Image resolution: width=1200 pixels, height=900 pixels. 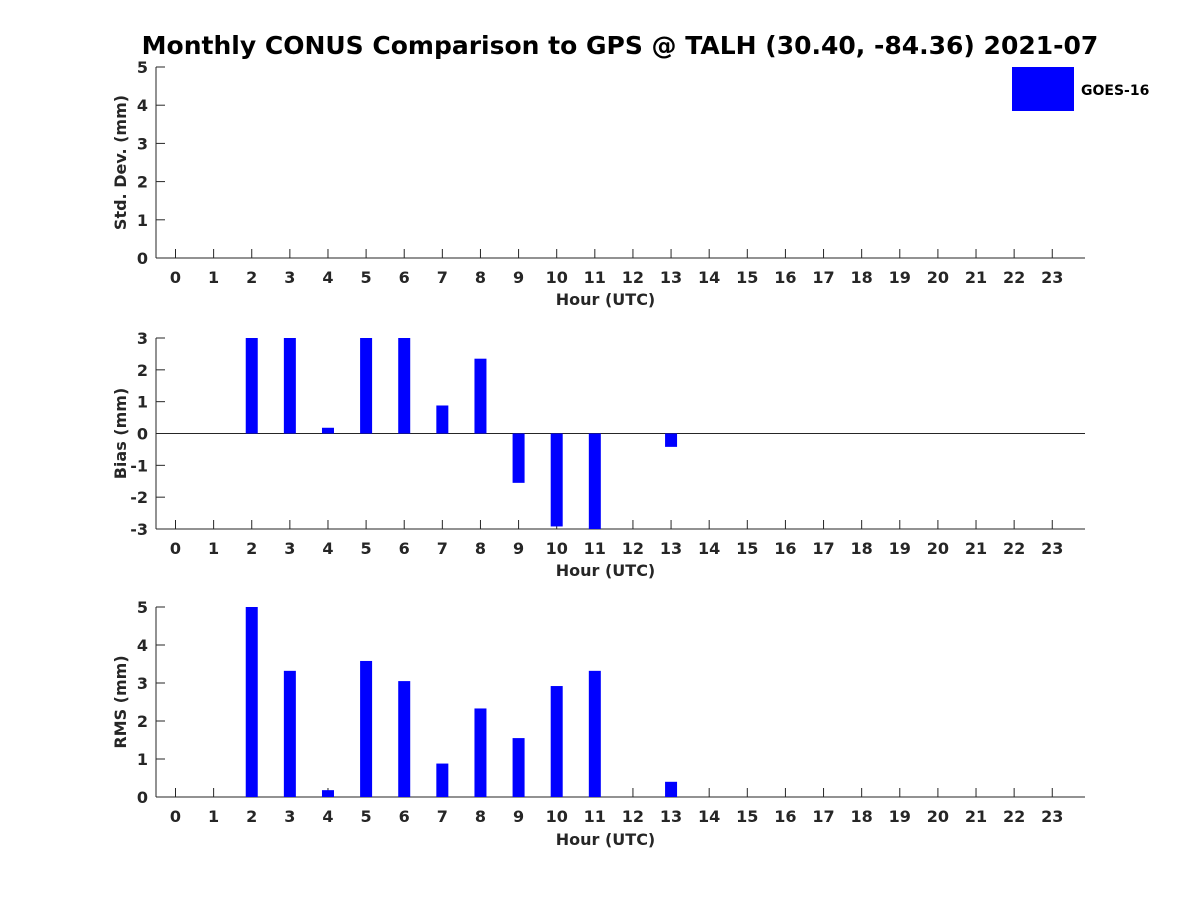 I want to click on legend-swatch-goes16, so click(x=1043, y=89).